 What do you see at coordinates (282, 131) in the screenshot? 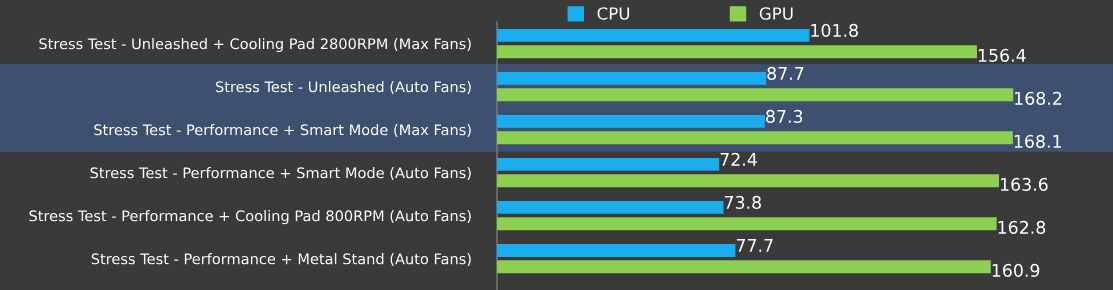
I see `y-tick-label: Stress Test - Performance + Smart Mode (Max Fans)` at bounding box center [282, 131].